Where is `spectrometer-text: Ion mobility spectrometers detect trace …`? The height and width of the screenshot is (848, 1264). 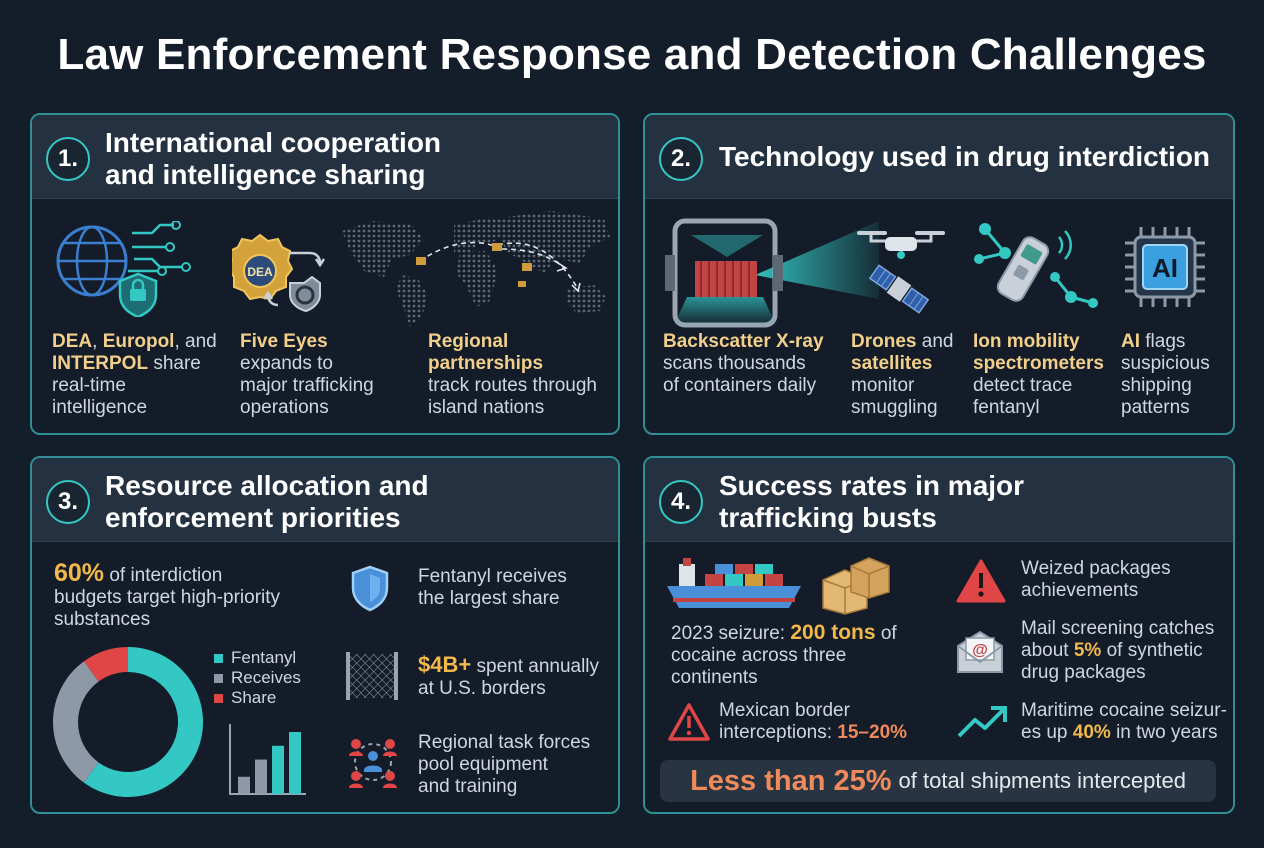 spectrometer-text: Ion mobility spectrometers detect trace … is located at coordinates (1038, 374).